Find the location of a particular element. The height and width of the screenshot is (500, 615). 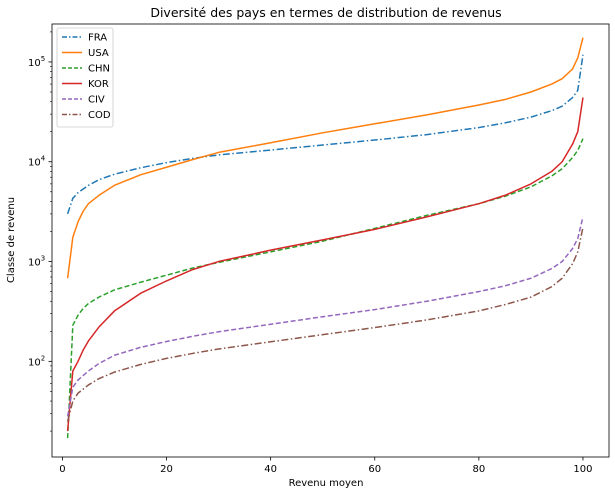

legend-label-kor: KOR is located at coordinates (98, 84).